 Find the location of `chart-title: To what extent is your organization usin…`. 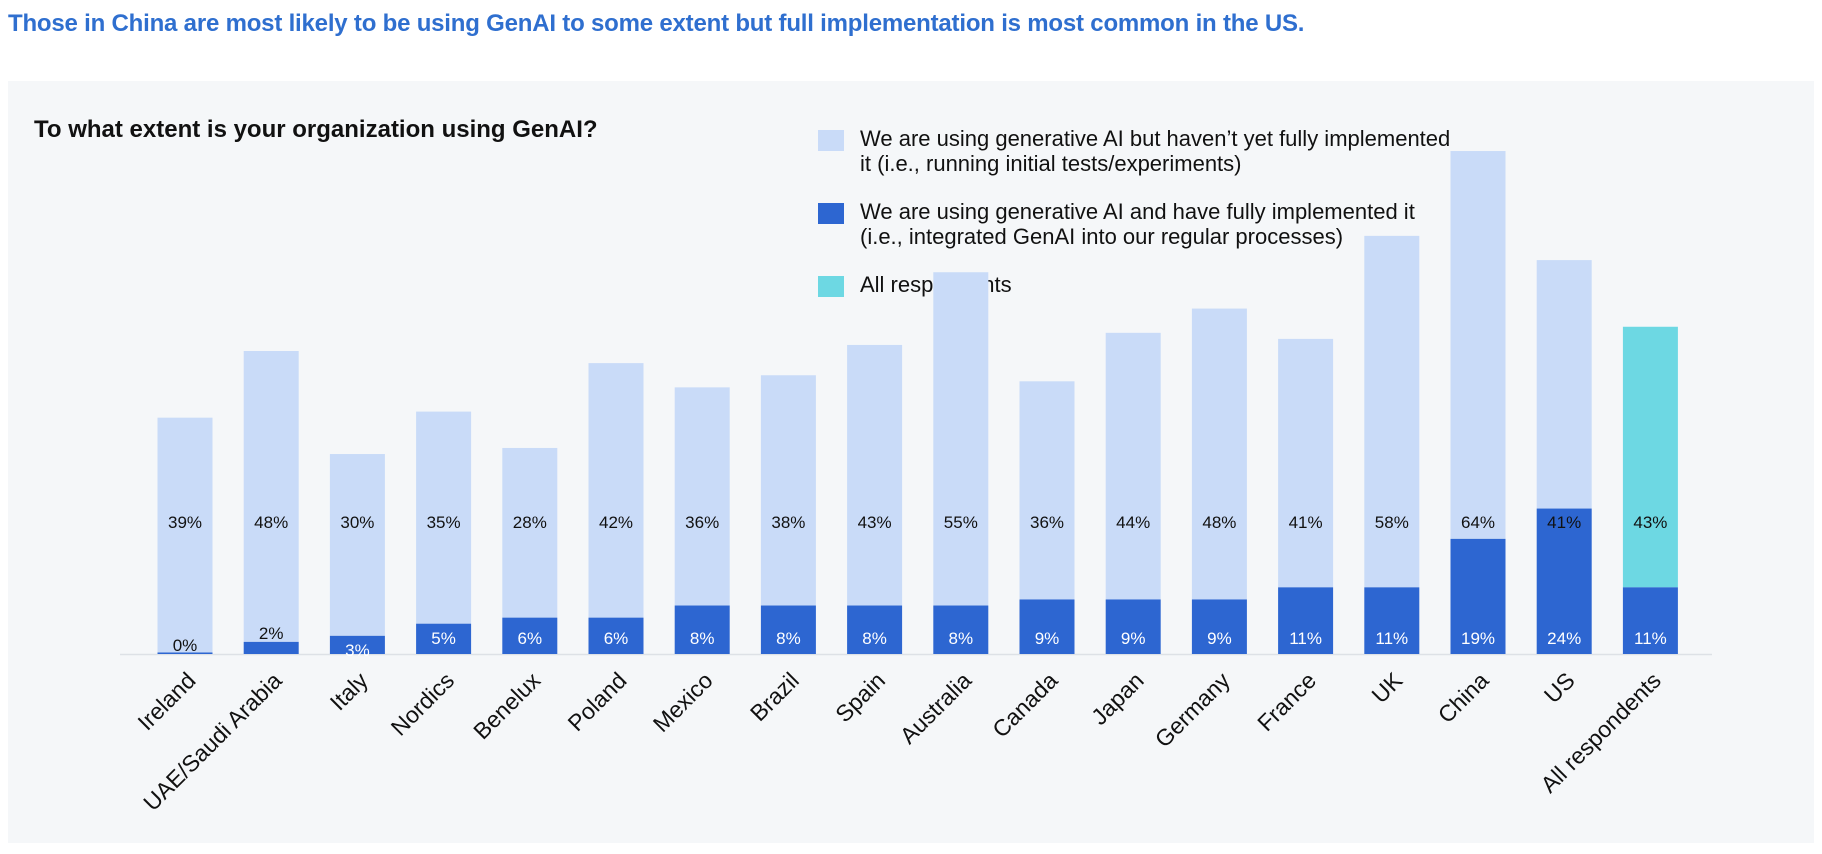

chart-title: To what extent is your organization usin… is located at coordinates (316, 129).